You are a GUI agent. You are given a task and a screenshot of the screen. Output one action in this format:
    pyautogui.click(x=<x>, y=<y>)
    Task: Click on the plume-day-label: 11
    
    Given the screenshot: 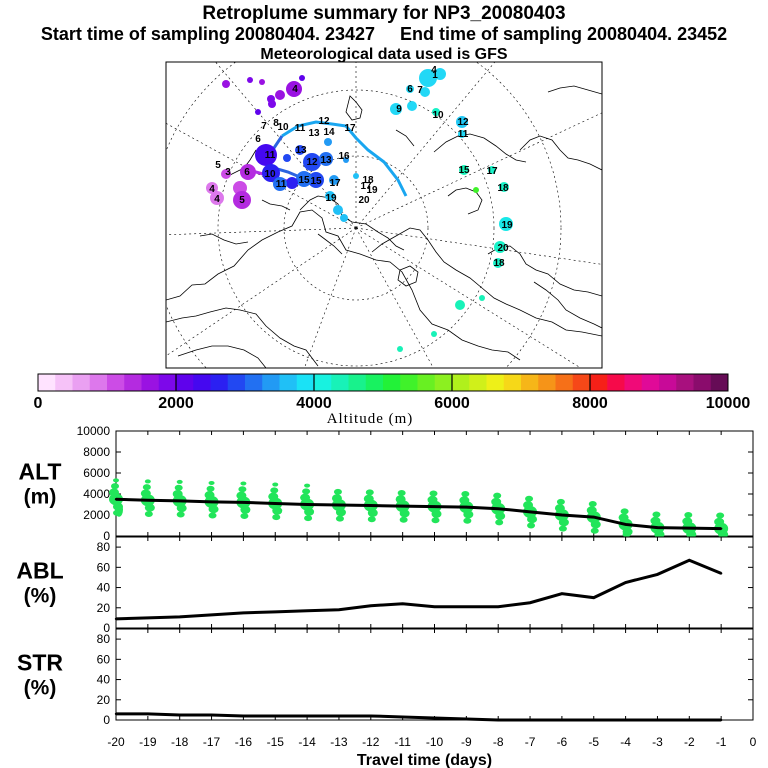 What is the action you would take?
    pyautogui.click(x=463, y=134)
    